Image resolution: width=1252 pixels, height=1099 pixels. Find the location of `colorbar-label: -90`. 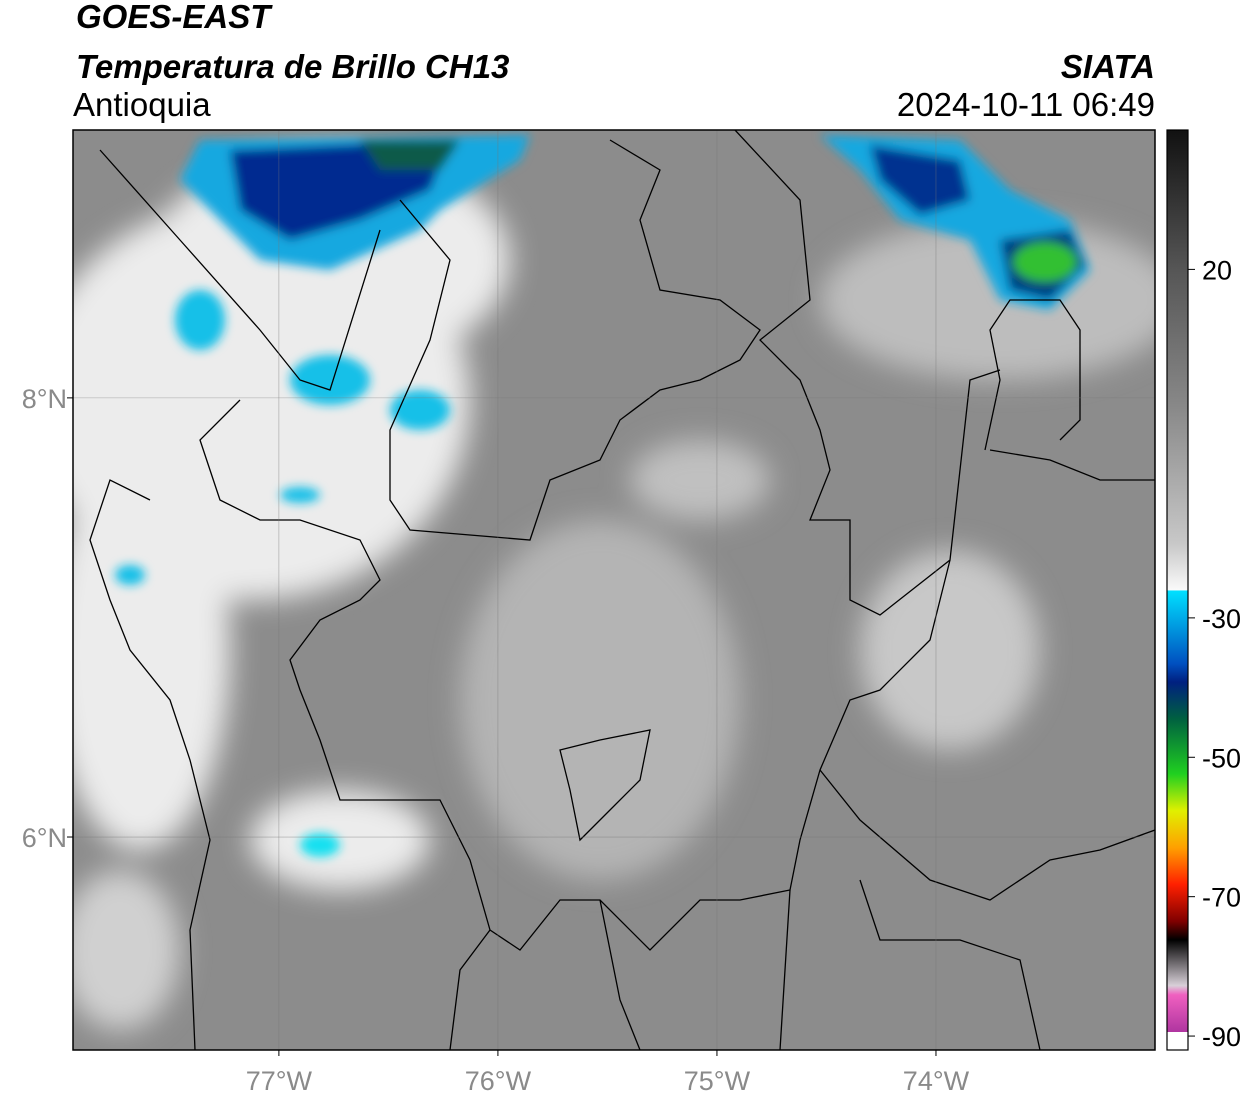

colorbar-label: -90 is located at coordinates (1221, 1037).